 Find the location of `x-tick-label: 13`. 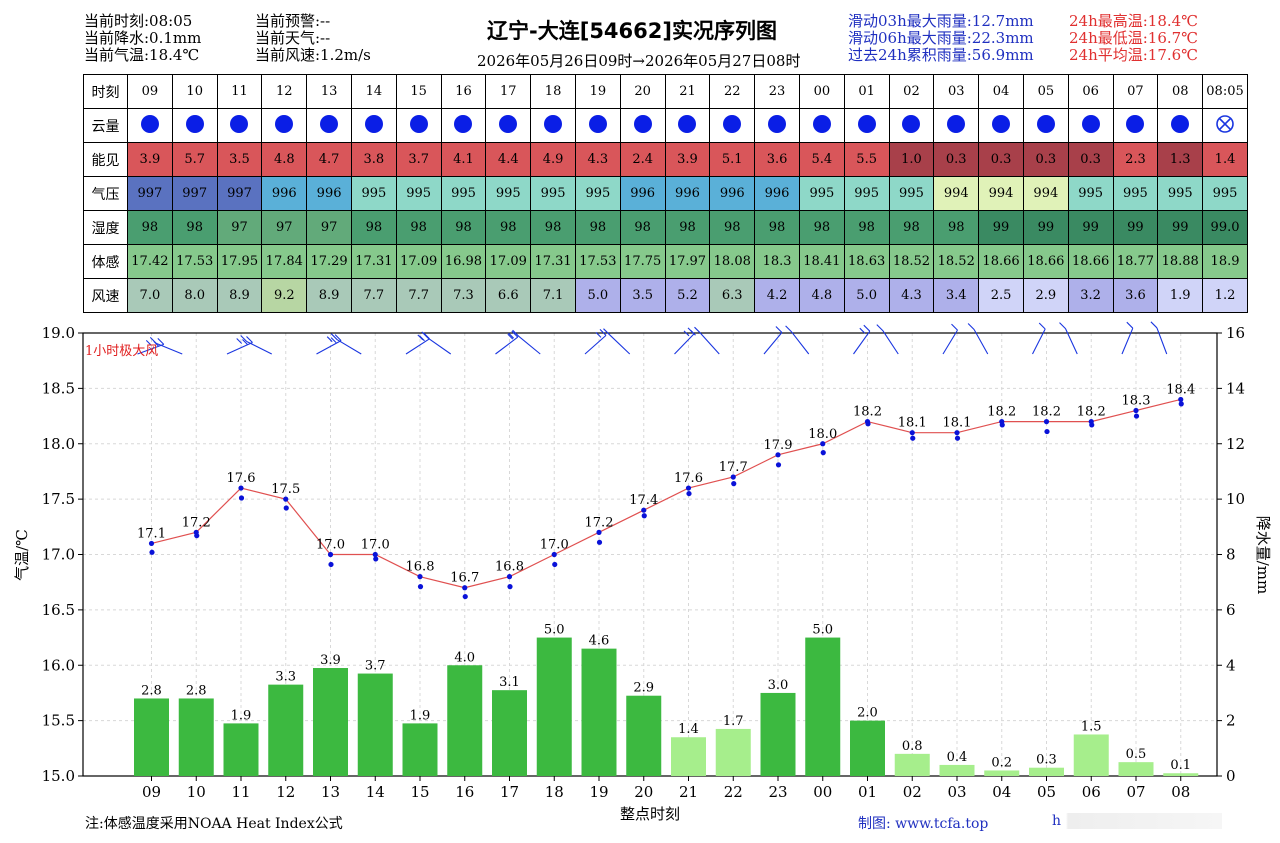

x-tick-label: 13 is located at coordinates (330, 792).